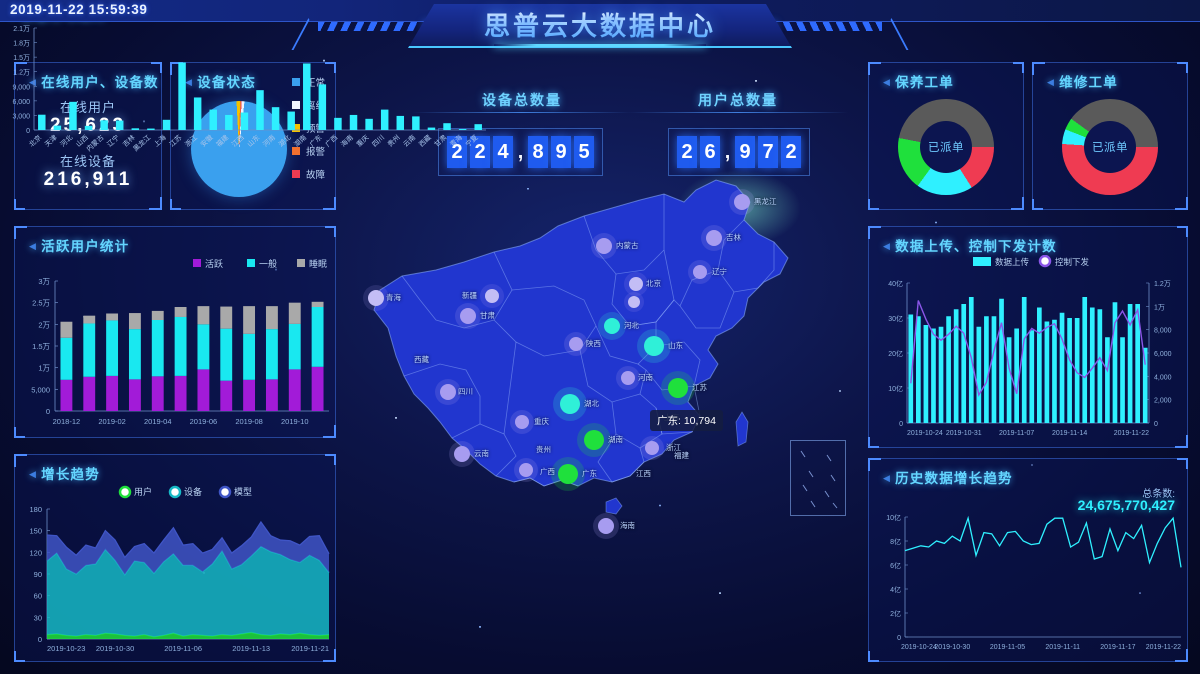  Describe the element at coordinates (487, 315) in the screenshot. I see `map-label: 甘肃` at that location.